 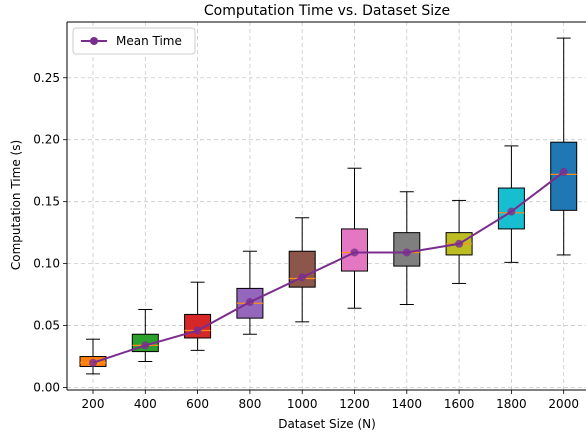 What do you see at coordinates (327, 424) in the screenshot?
I see `x-axis-label: Dataset Size (N)` at bounding box center [327, 424].